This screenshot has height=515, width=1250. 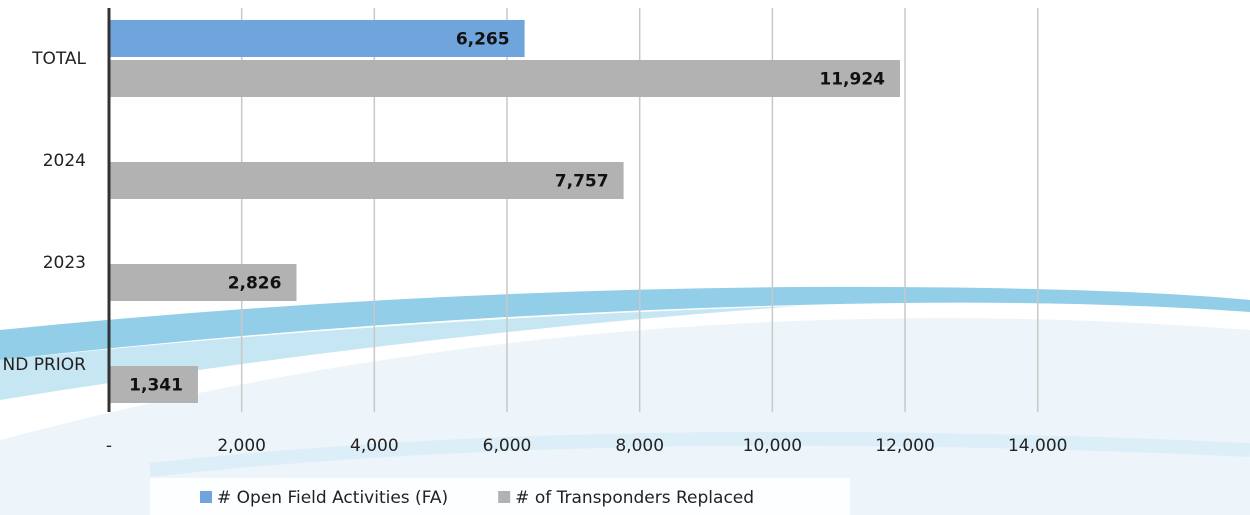 What do you see at coordinates (1037, 446) in the screenshot?
I see `x-tick-label: 14,000` at bounding box center [1037, 446].